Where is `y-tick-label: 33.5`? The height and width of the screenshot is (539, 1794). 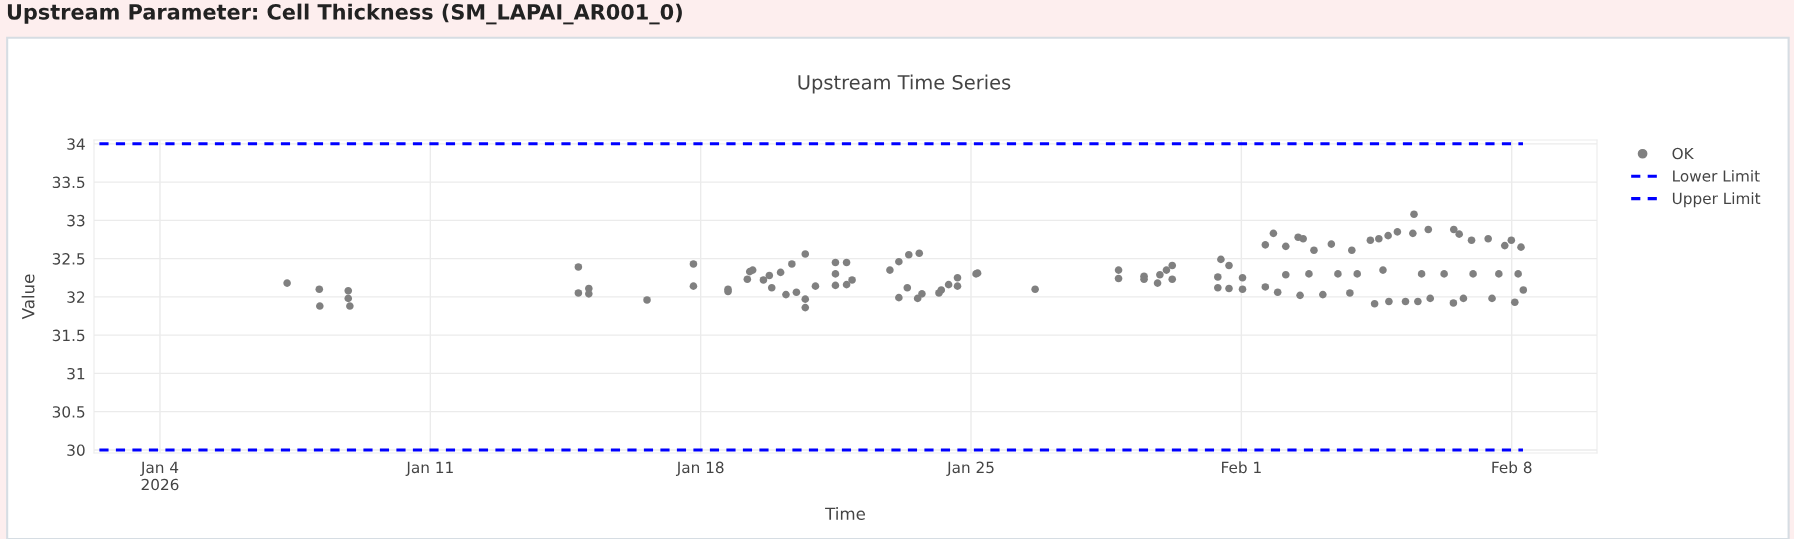 y-tick-label: 33.5 is located at coordinates (68, 182).